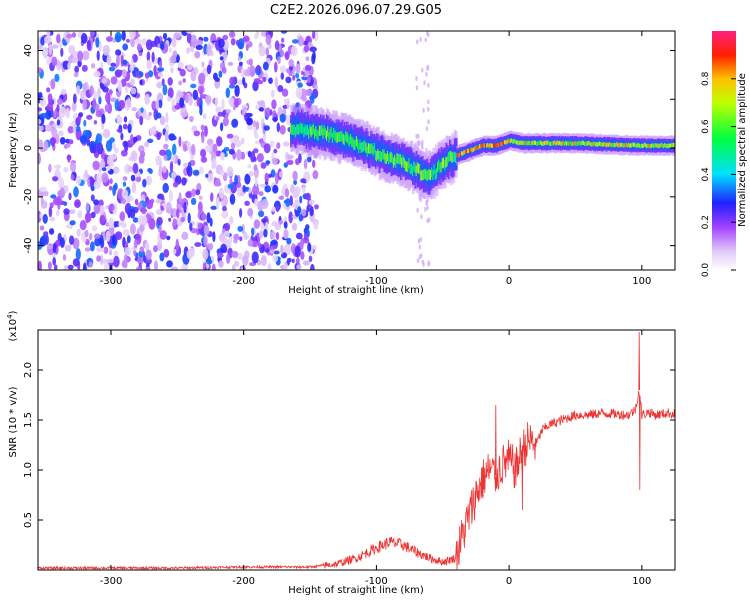 The height and width of the screenshot is (600, 750). What do you see at coordinates (641, 581) in the screenshot?
I see `x-tick-label: 100` at bounding box center [641, 581].